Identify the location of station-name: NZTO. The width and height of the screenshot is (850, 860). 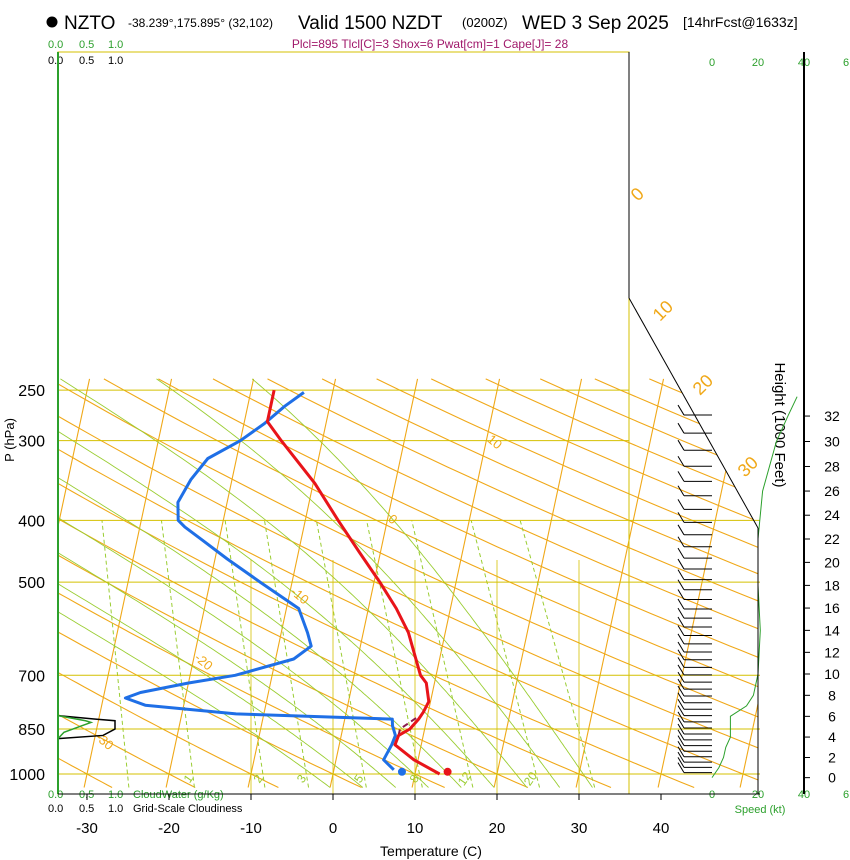
(89, 23).